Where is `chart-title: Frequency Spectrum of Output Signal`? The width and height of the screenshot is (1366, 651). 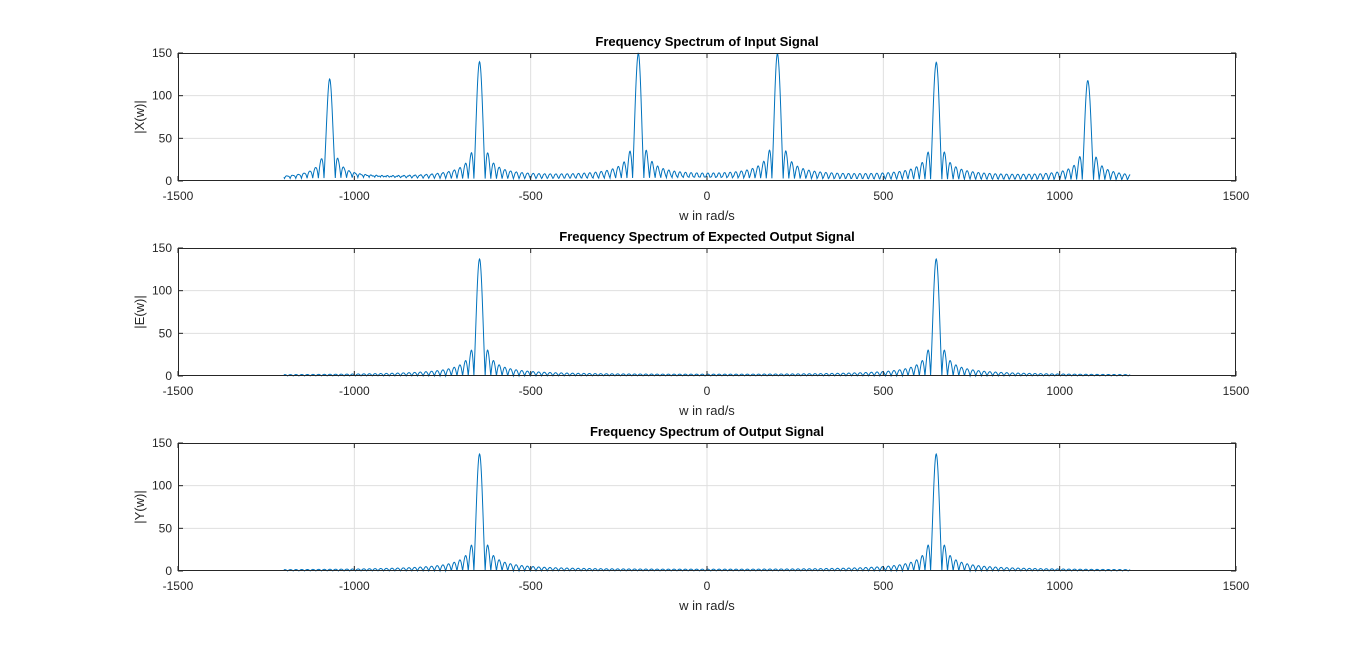
chart-title: Frequency Spectrum of Output Signal is located at coordinates (707, 431).